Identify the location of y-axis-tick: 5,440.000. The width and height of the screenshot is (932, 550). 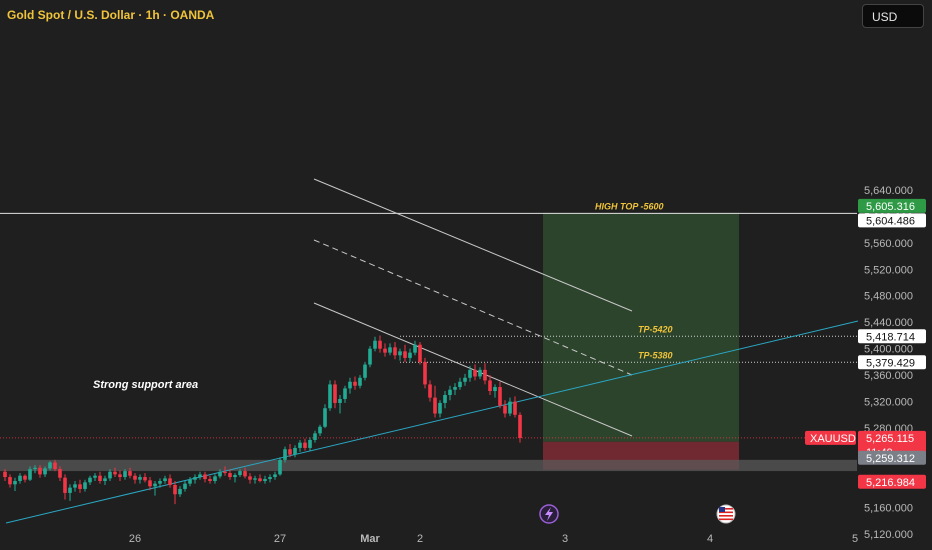
(888, 323).